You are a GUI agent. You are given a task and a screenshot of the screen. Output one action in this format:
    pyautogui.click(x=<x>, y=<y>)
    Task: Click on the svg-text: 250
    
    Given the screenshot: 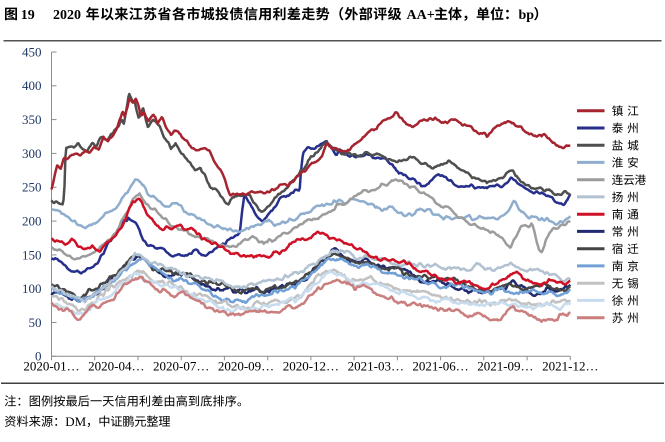 What is the action you would take?
    pyautogui.click(x=32, y=187)
    